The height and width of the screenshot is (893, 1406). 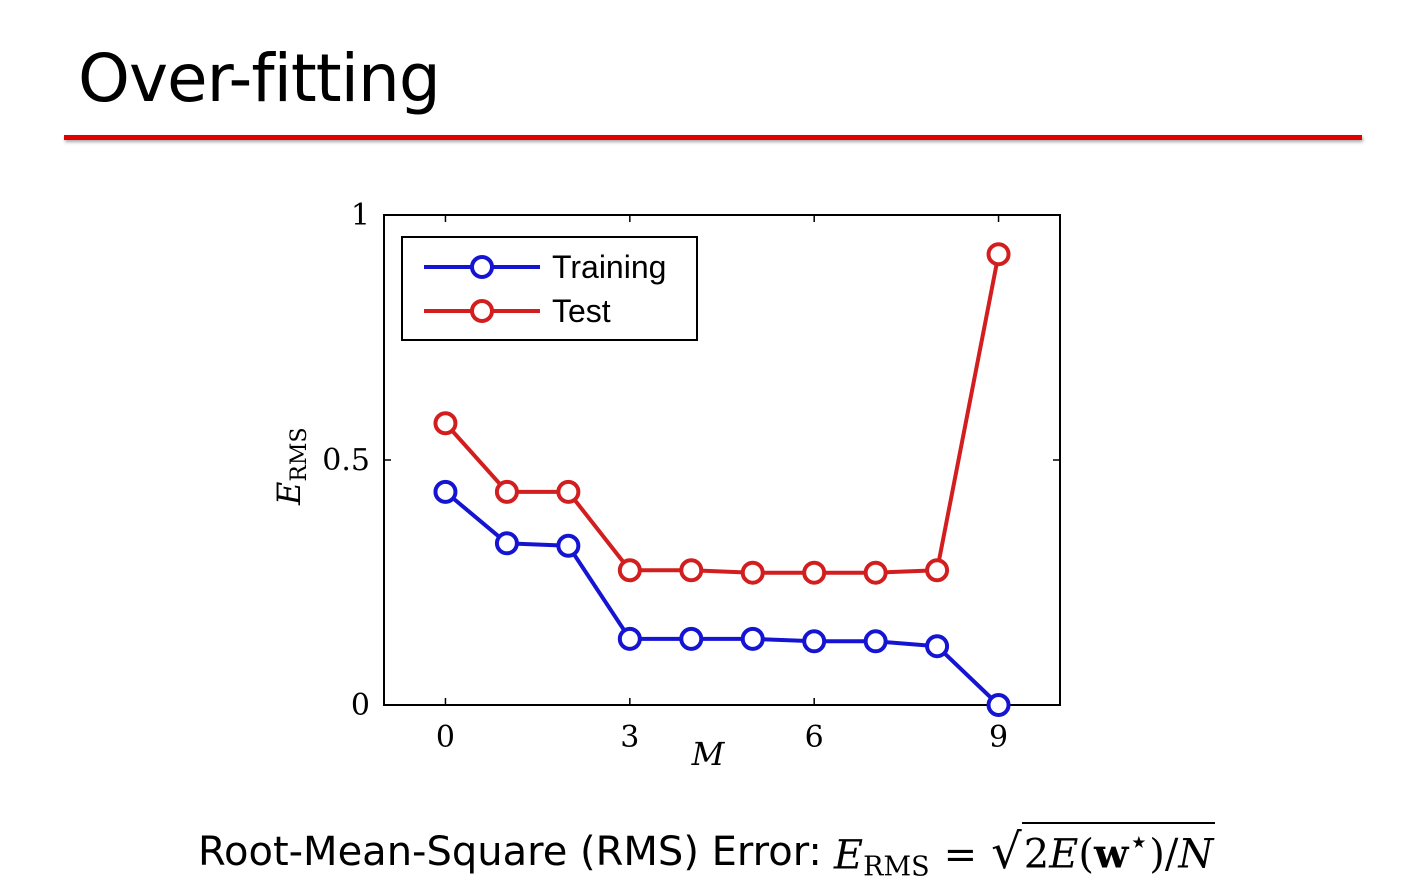 I want to click on formula-math: ERMS = √ 2E(w⋆)/N, so click(x=1024, y=852).